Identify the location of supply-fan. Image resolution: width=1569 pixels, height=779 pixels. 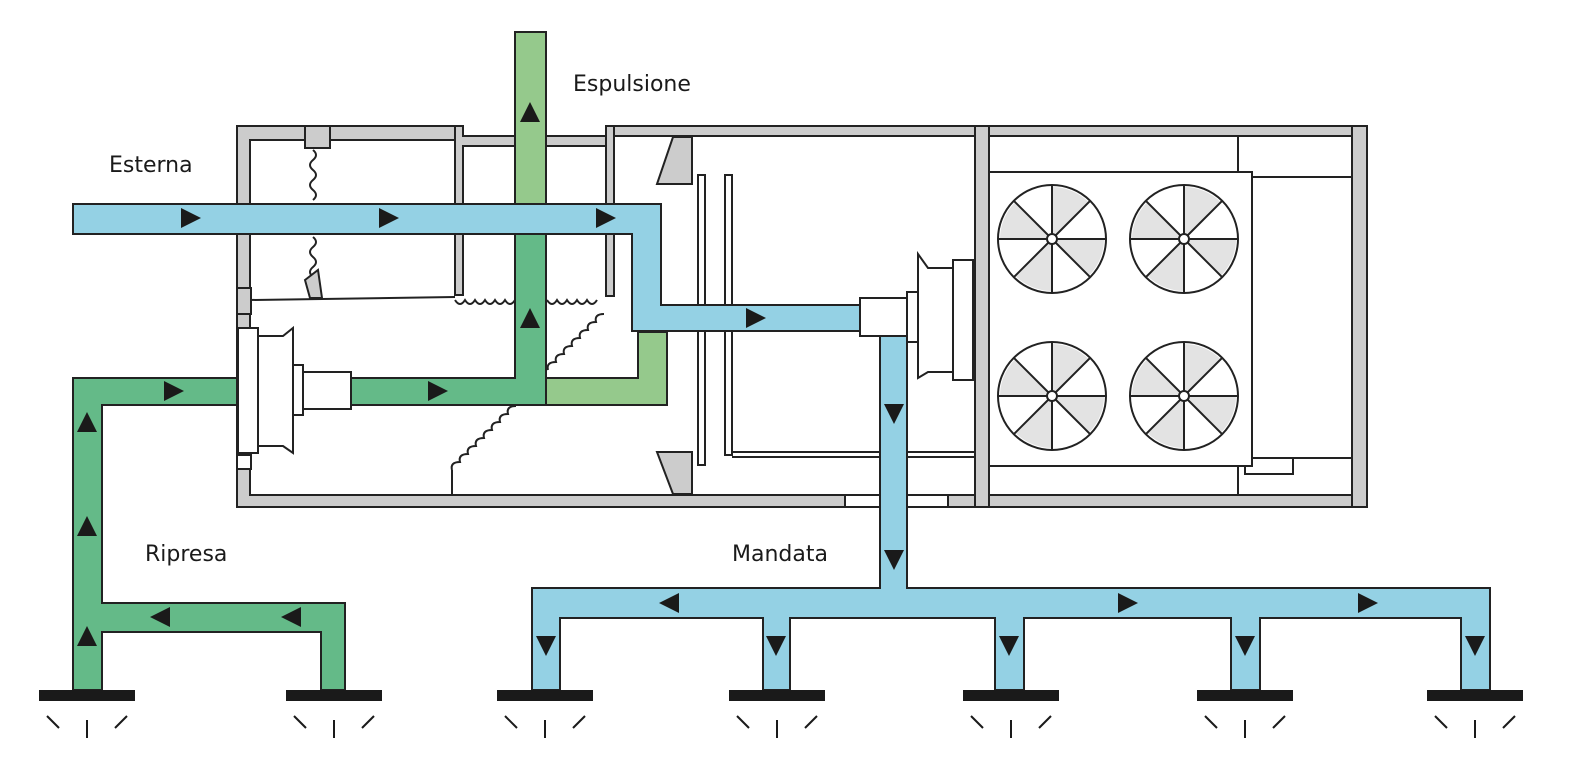
(916, 315).